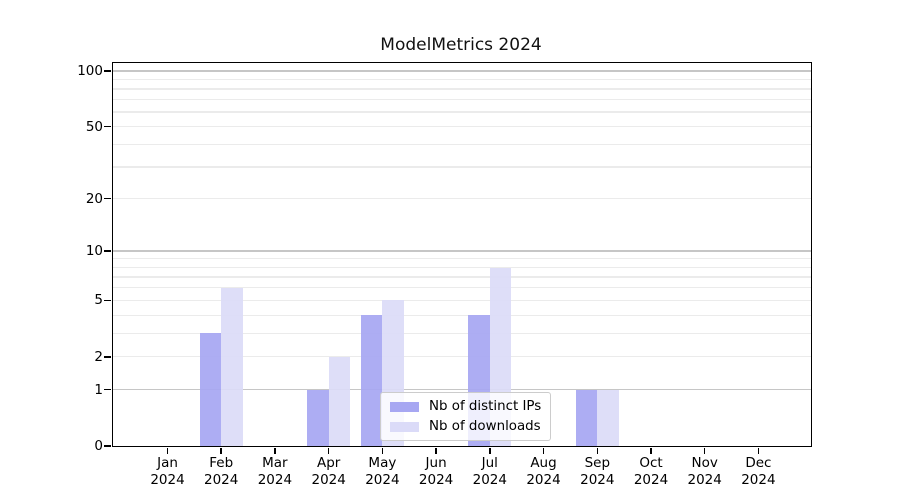 Image resolution: width=900 pixels, height=500 pixels. I want to click on y-tick-label: 2, so click(98, 356).